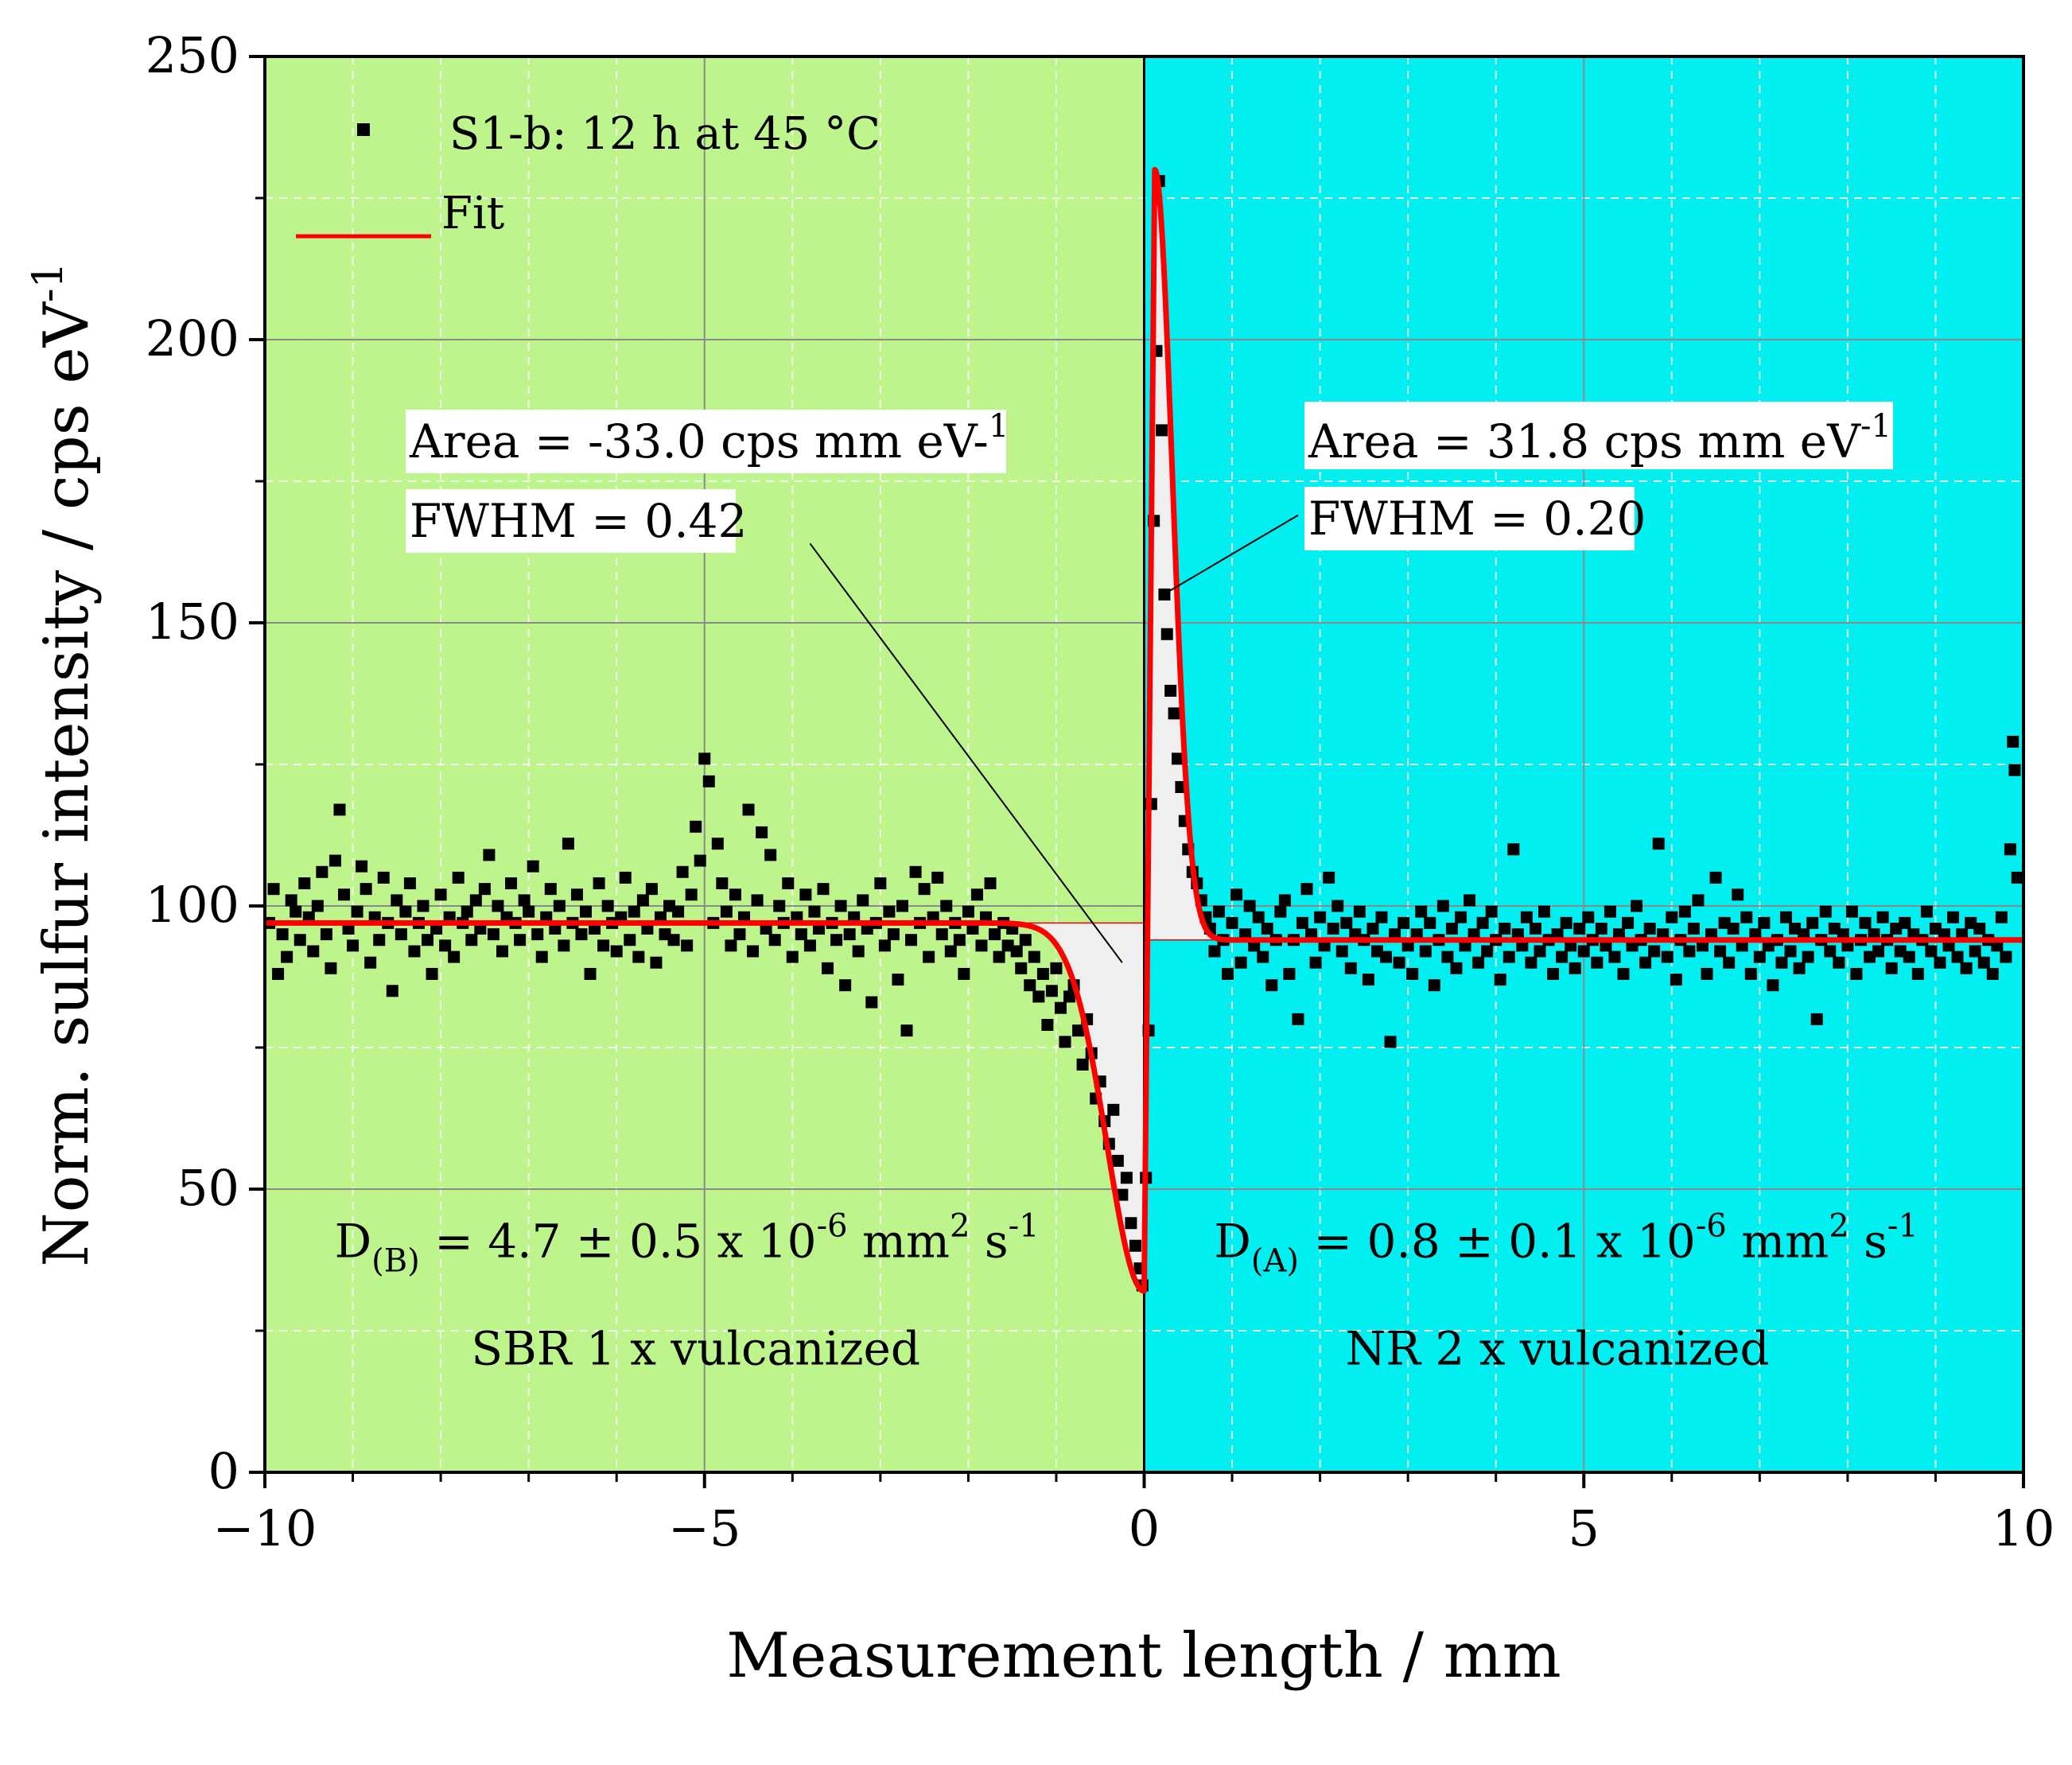  I want to click on annotation-left-fwhm: FWHM = 0.42, so click(578, 521).